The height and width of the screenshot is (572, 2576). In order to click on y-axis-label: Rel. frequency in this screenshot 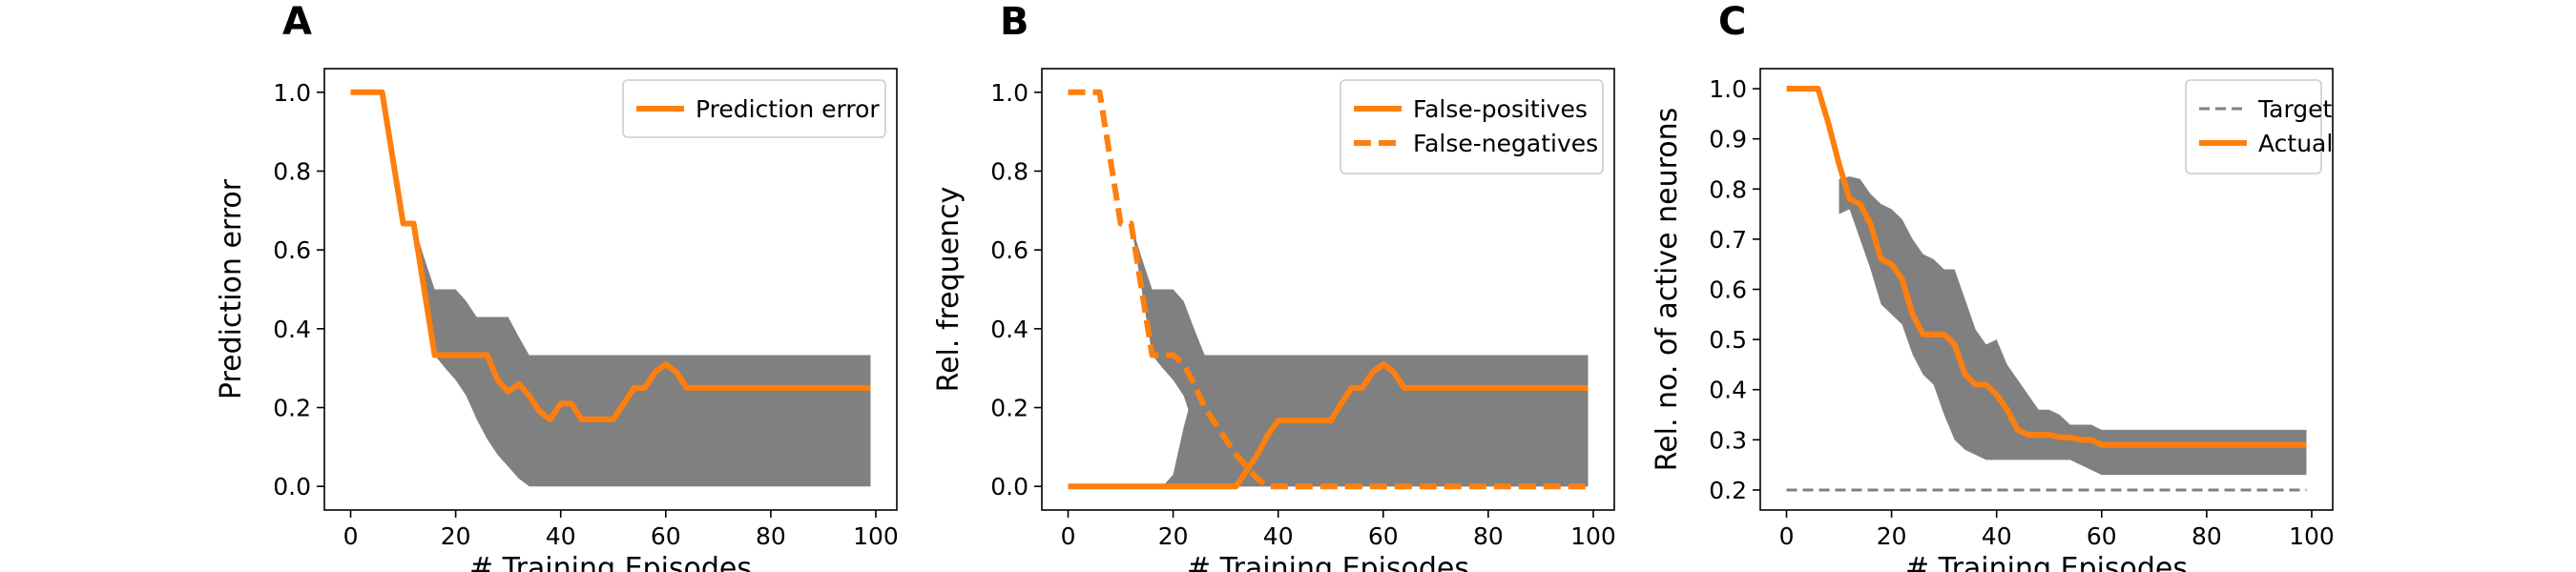, I will do `click(949, 290)`.